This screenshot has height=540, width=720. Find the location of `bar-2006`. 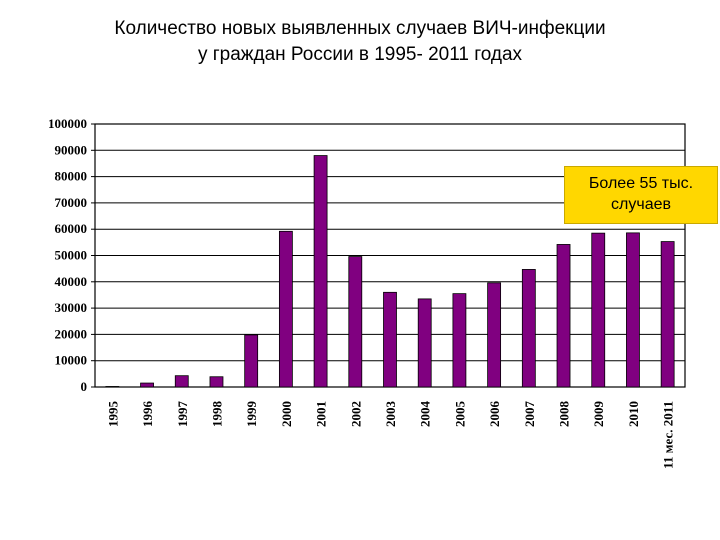

bar-2006 is located at coordinates (494, 335).